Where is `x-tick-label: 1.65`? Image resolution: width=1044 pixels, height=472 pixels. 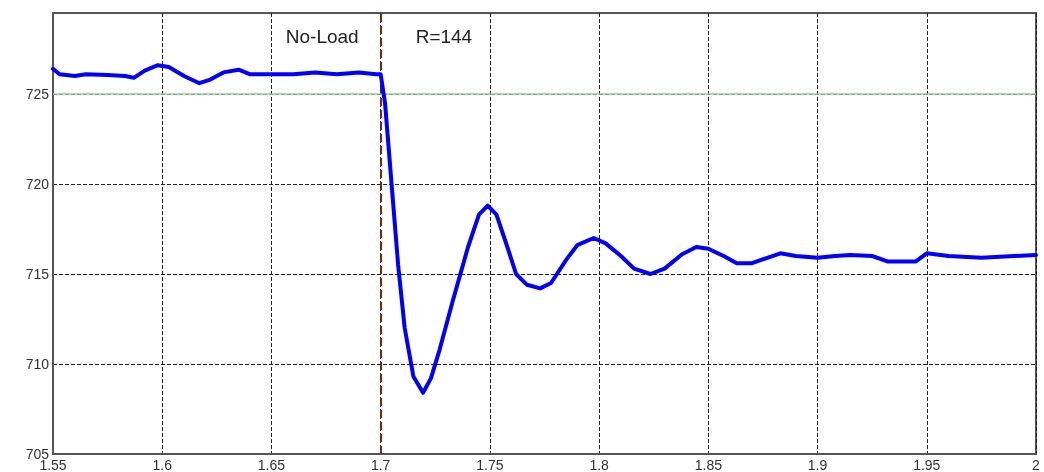
x-tick-label: 1.65 is located at coordinates (271, 464).